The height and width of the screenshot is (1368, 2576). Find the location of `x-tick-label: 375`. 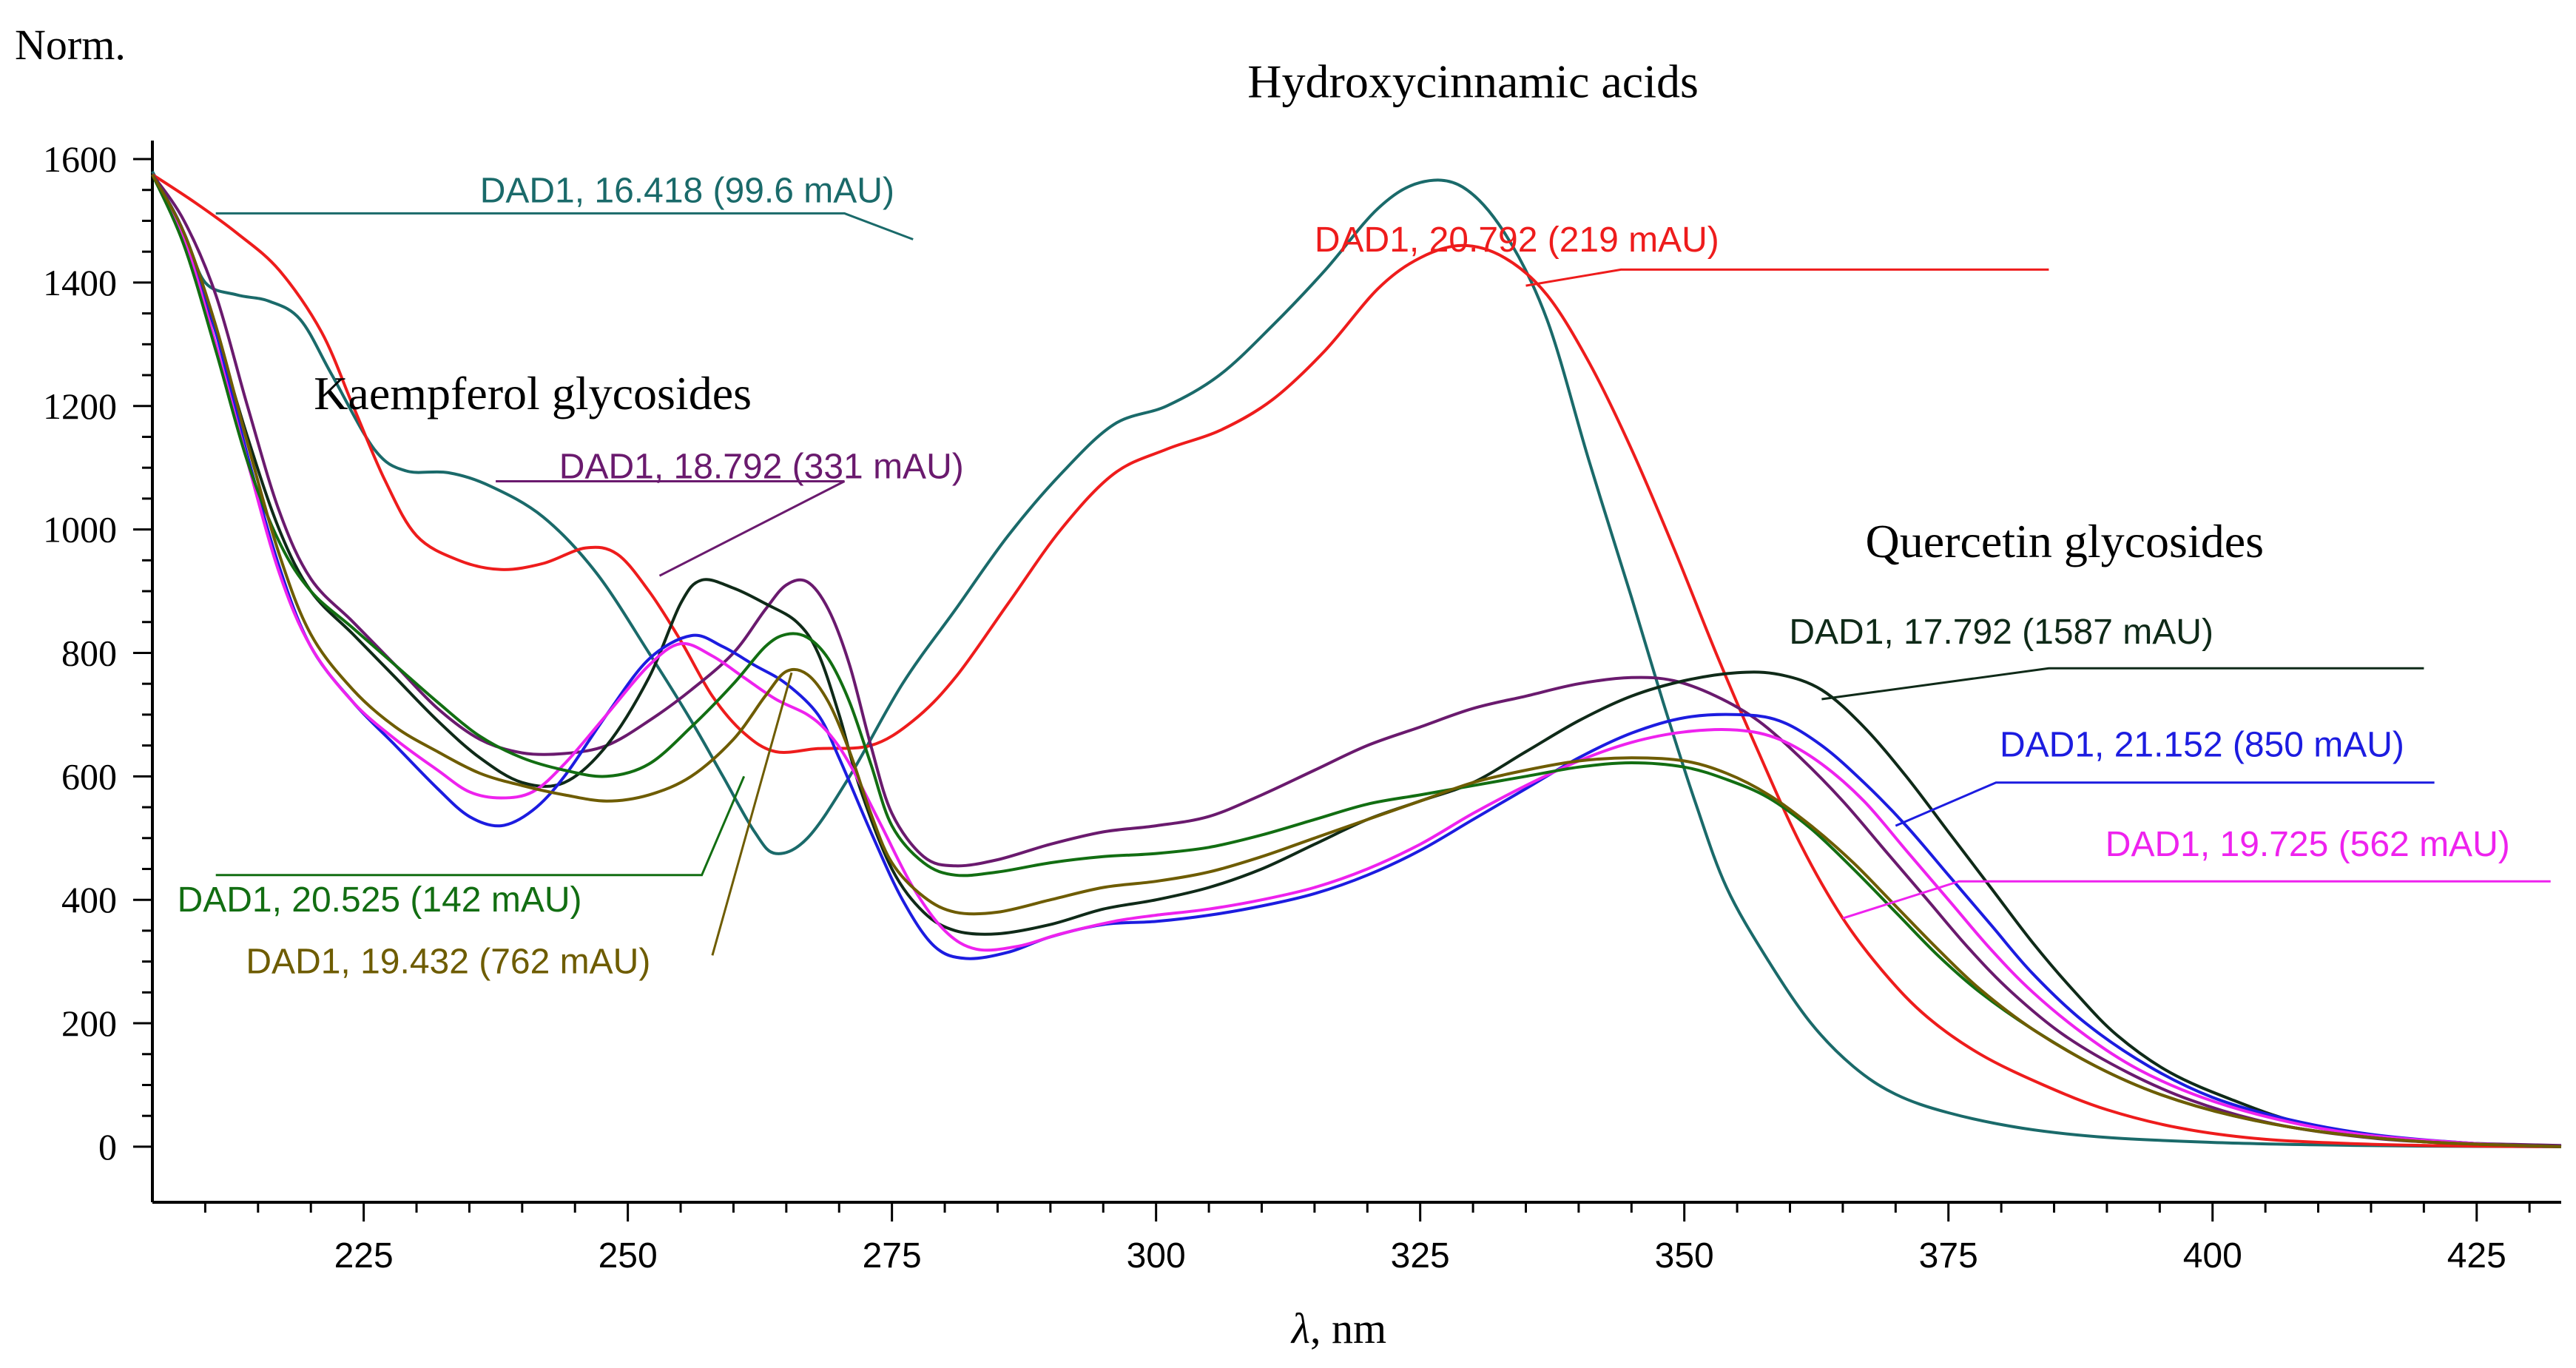

x-tick-label: 375 is located at coordinates (1948, 1256).